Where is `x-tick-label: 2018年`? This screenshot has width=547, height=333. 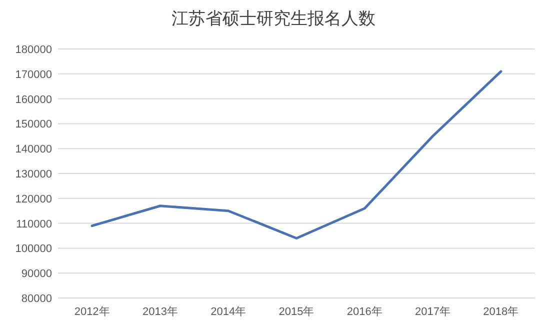
x-tick-label: 2018年 is located at coordinates (501, 312).